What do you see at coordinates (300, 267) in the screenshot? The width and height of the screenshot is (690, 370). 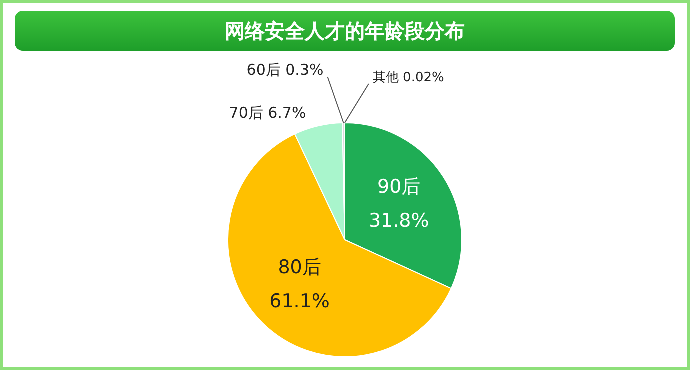 I see `slice-label: 80后` at bounding box center [300, 267].